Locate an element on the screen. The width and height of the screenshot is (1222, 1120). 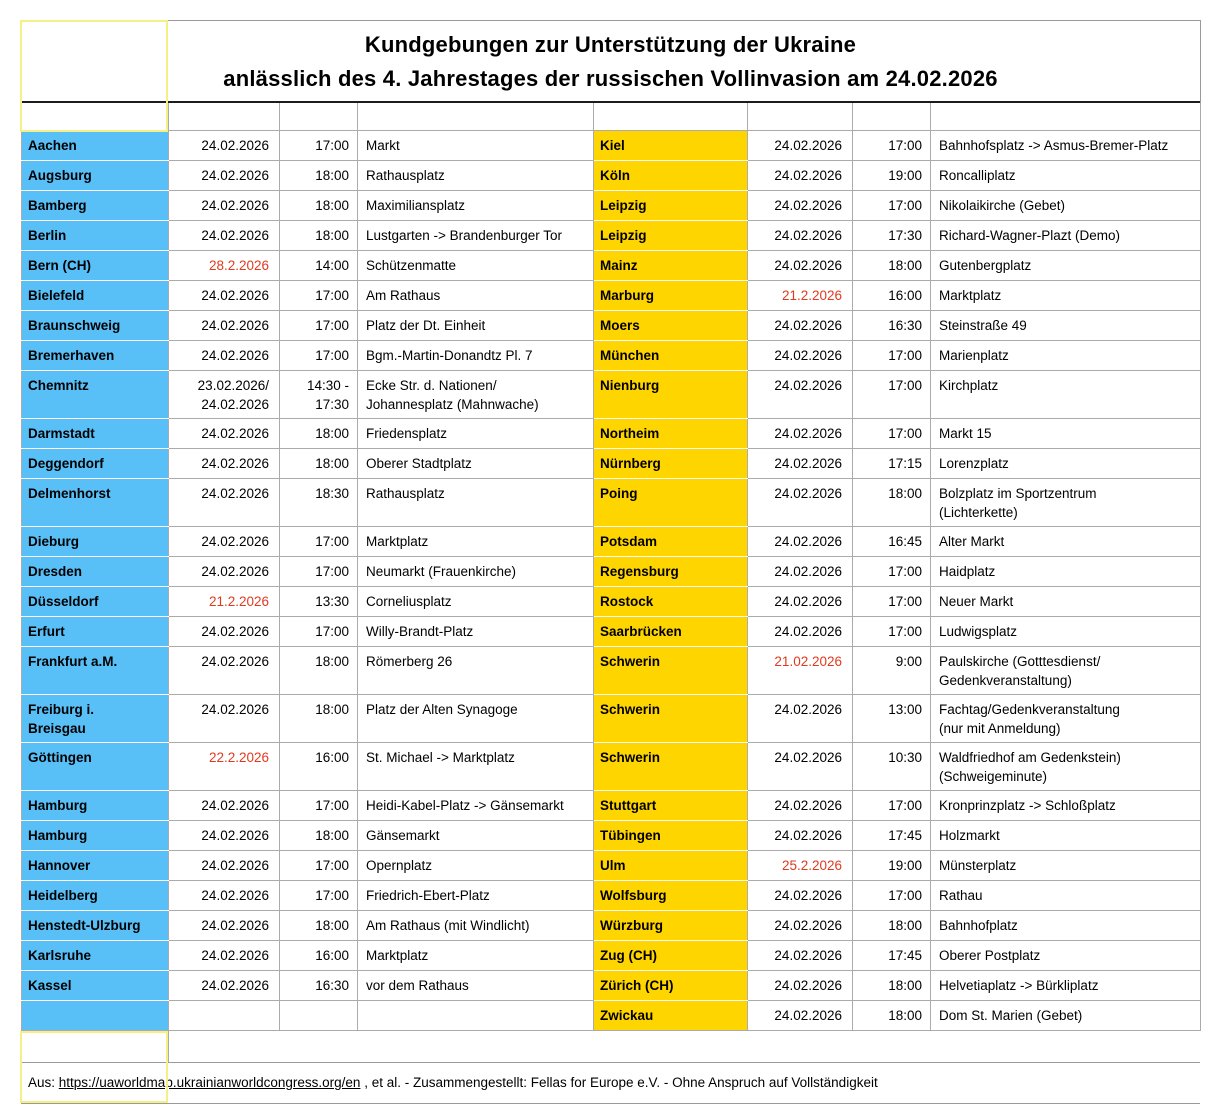
left-time-cell is located at coordinates (318, 1015).